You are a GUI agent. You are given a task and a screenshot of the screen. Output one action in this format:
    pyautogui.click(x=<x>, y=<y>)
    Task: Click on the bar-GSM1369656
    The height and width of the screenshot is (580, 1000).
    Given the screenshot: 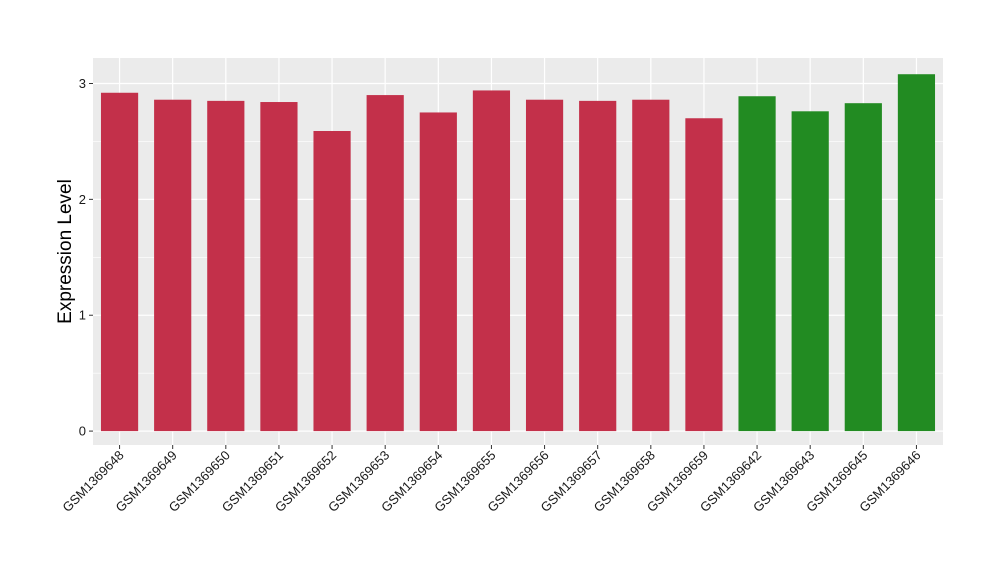 What is the action you would take?
    pyautogui.click(x=544, y=265)
    